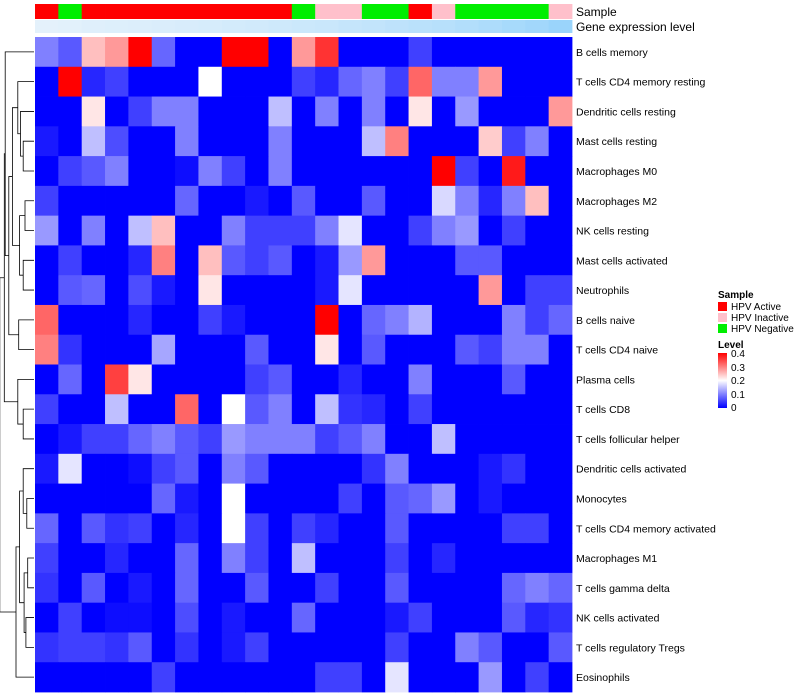 This screenshot has width=800, height=700. I want to click on row-label: T cells regulatory Tregs, so click(630, 648).